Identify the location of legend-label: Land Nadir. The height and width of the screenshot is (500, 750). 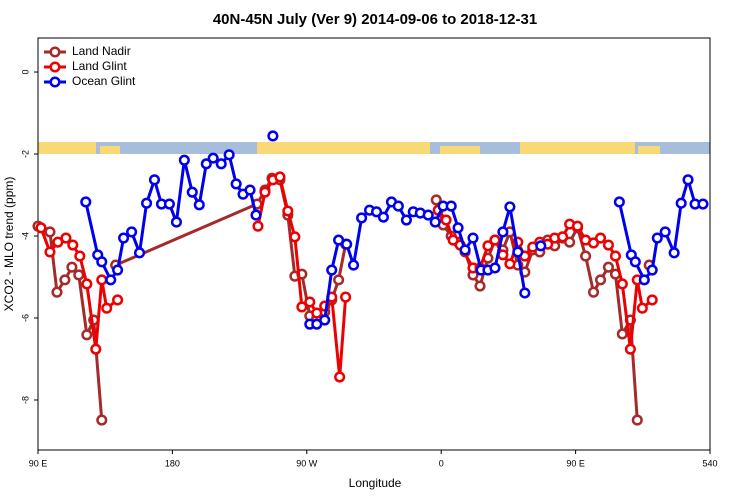
(101, 51).